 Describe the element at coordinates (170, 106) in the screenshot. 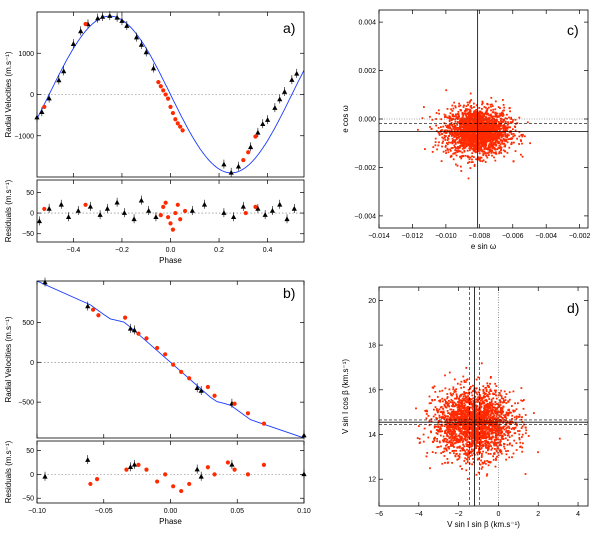

I see `circle-marker` at that location.